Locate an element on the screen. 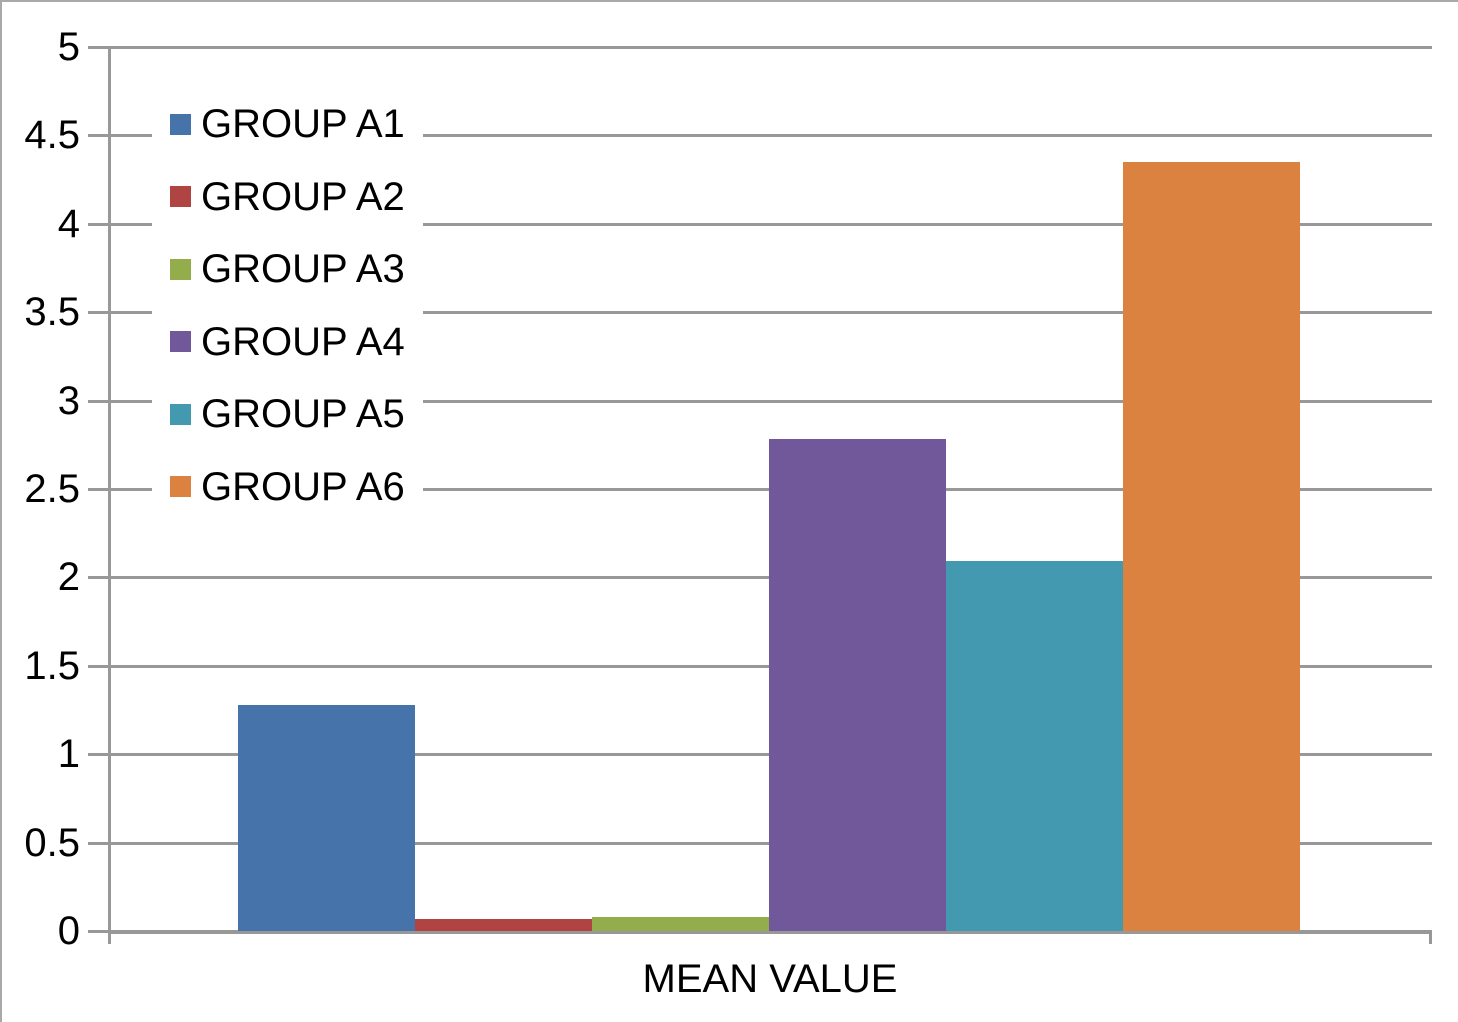  legend-item-group-a6: GROUP A6 is located at coordinates (287, 487).